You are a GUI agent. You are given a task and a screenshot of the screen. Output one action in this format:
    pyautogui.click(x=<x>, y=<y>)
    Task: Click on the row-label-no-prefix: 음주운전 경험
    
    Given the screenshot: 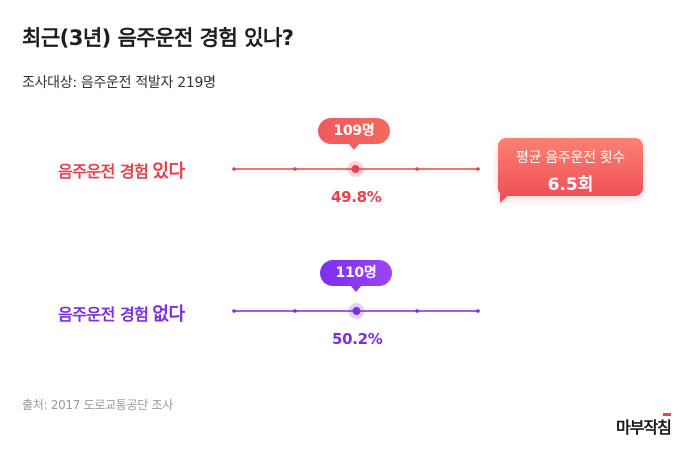 What is the action you would take?
    pyautogui.click(x=103, y=314)
    